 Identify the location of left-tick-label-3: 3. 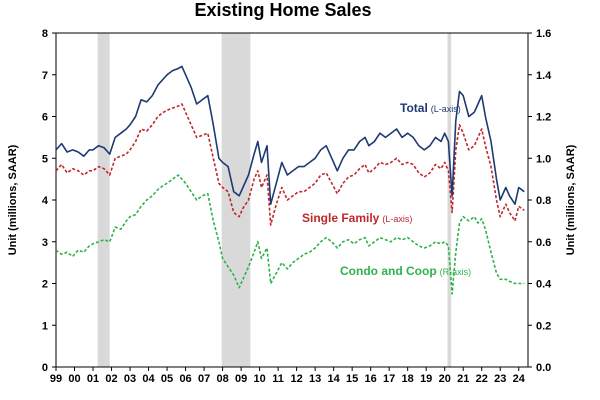
(45, 243).